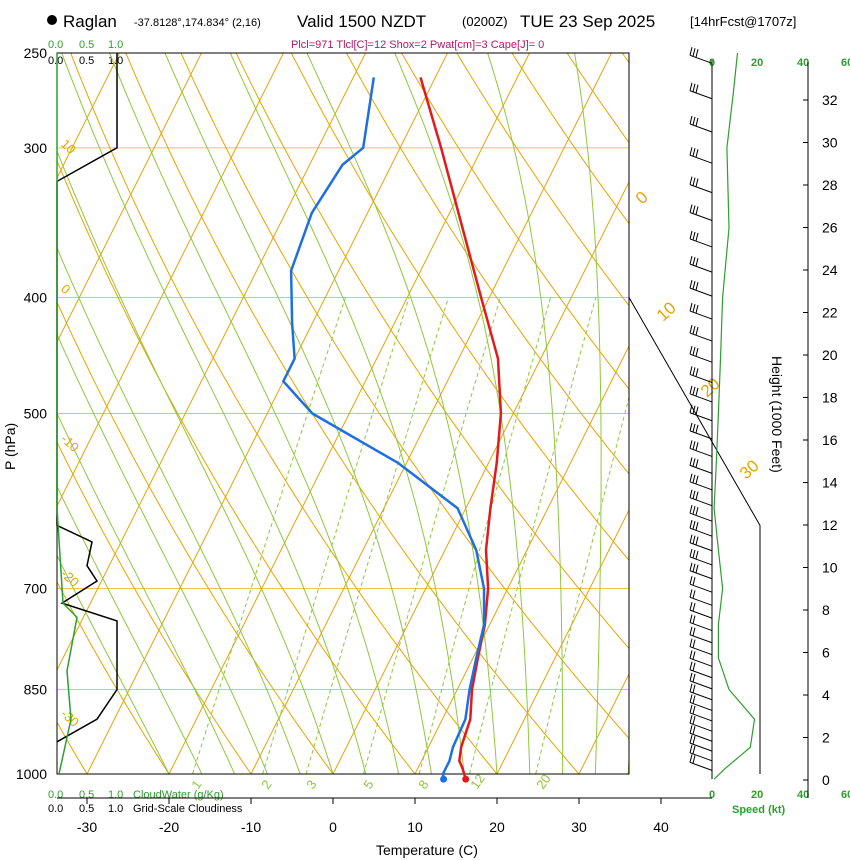 This screenshot has width=850, height=860. Describe the element at coordinates (36, 53) in the screenshot. I see `pressure-tick-label: 250` at that location.